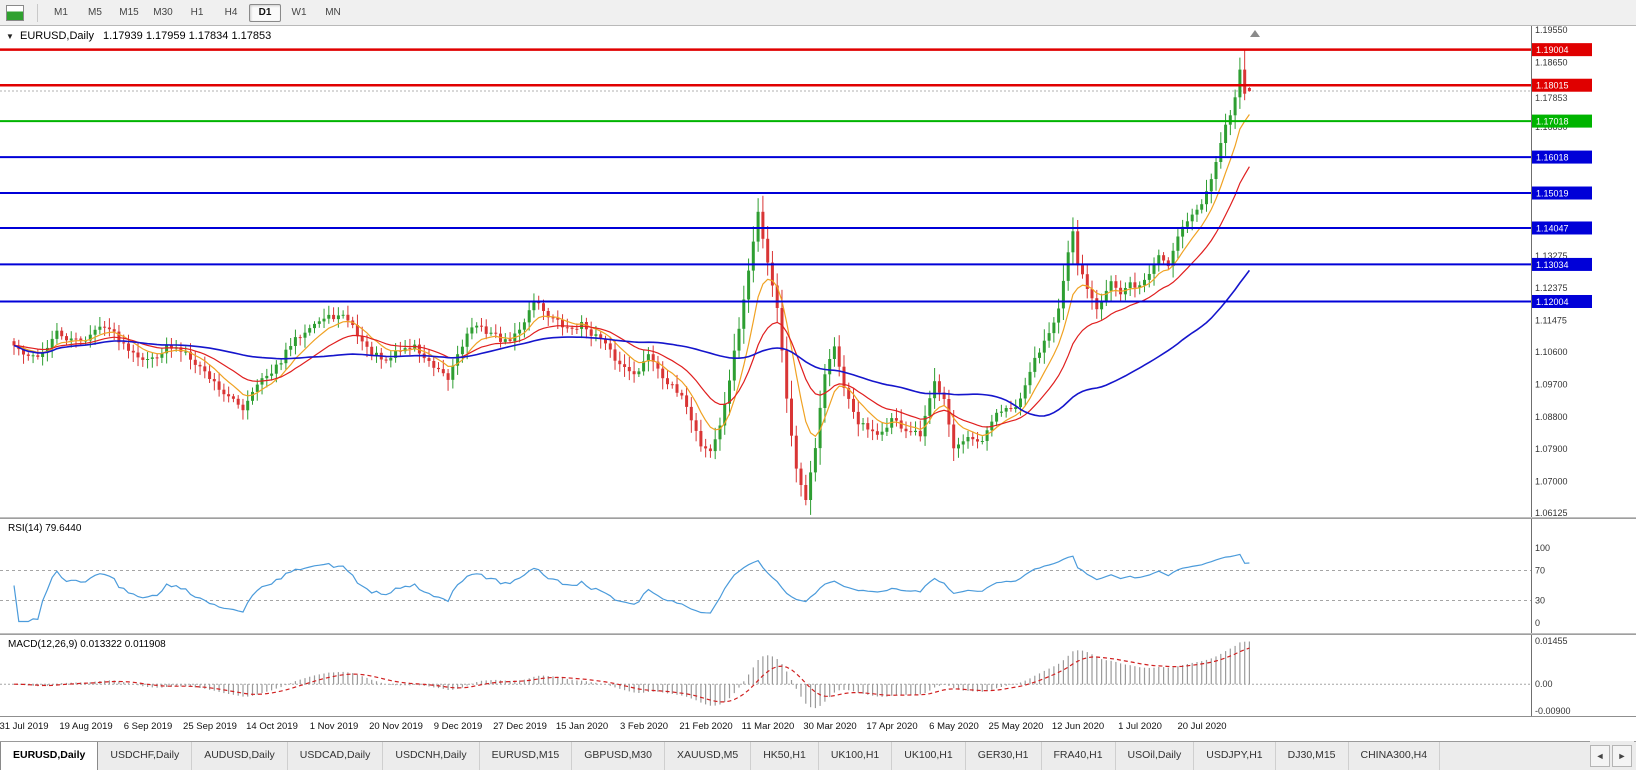 This screenshot has height=770, width=1636. Describe the element at coordinates (1551, 62) in the screenshot. I see `price-tick-label: 1.18650` at that location.